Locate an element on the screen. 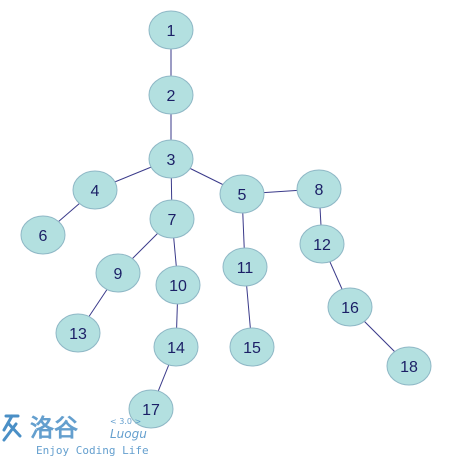  node-label: 9 is located at coordinates (118, 274).